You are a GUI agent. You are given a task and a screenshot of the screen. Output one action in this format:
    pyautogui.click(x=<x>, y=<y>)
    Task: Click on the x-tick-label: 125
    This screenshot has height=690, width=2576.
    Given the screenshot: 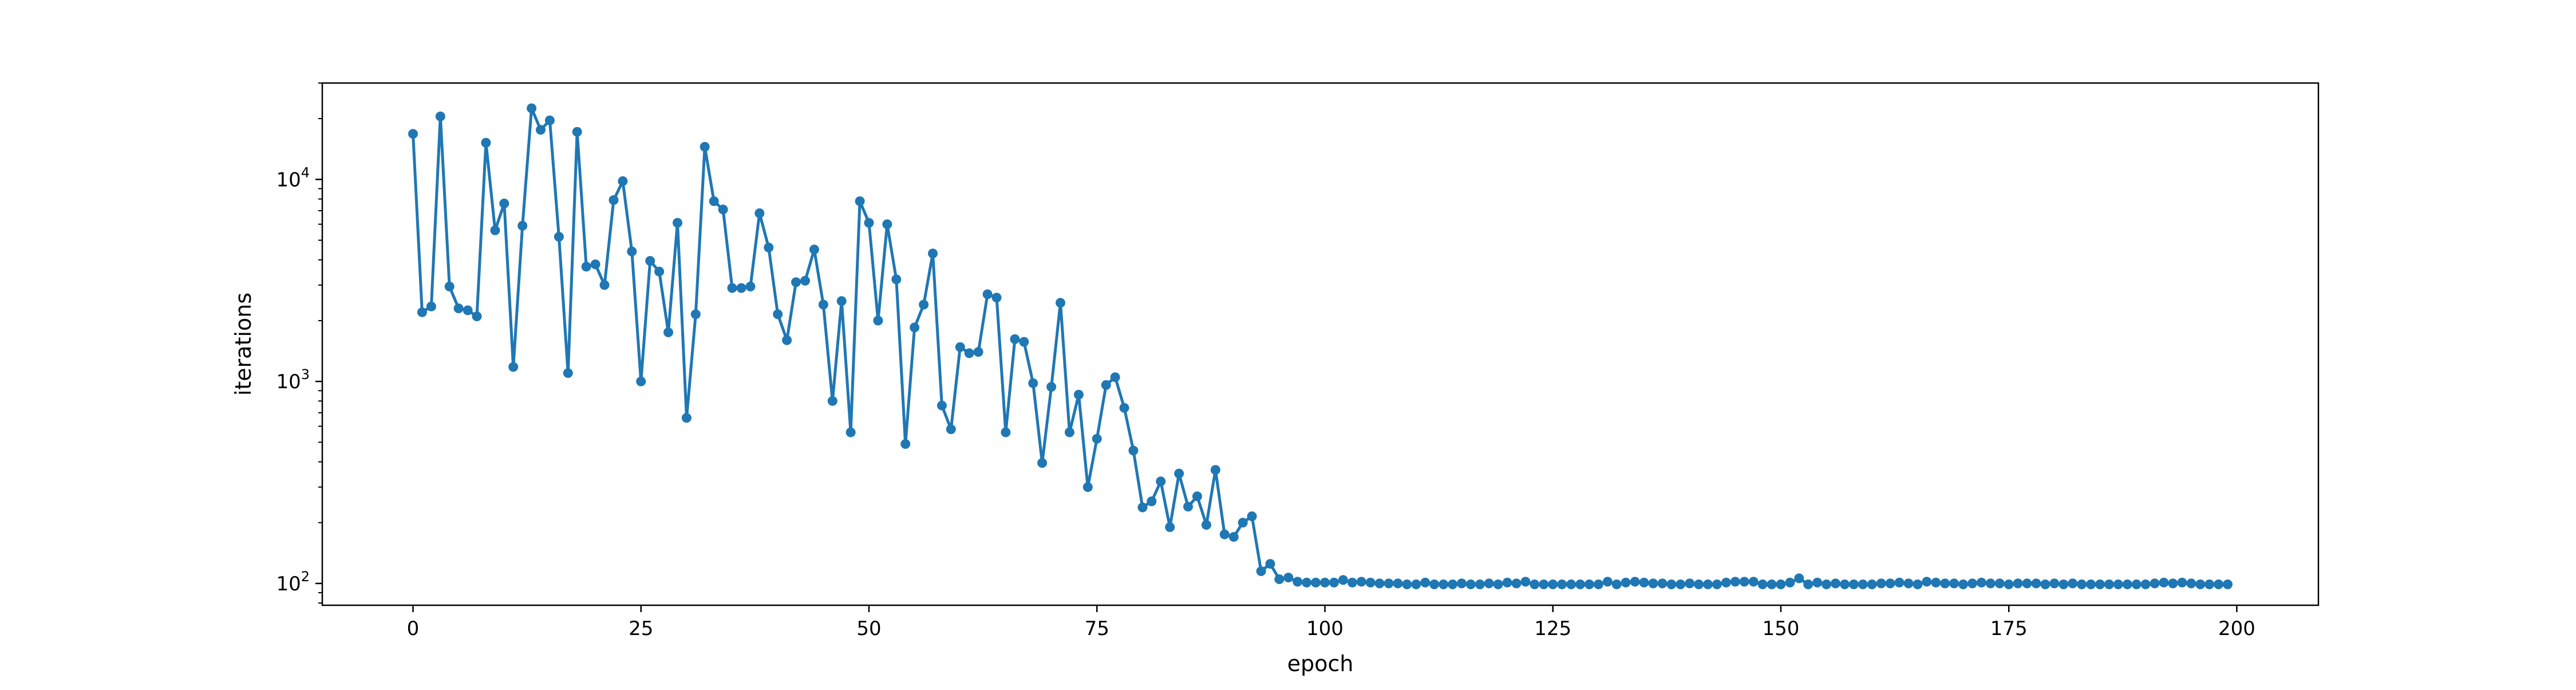 What is the action you would take?
    pyautogui.click(x=1552, y=628)
    